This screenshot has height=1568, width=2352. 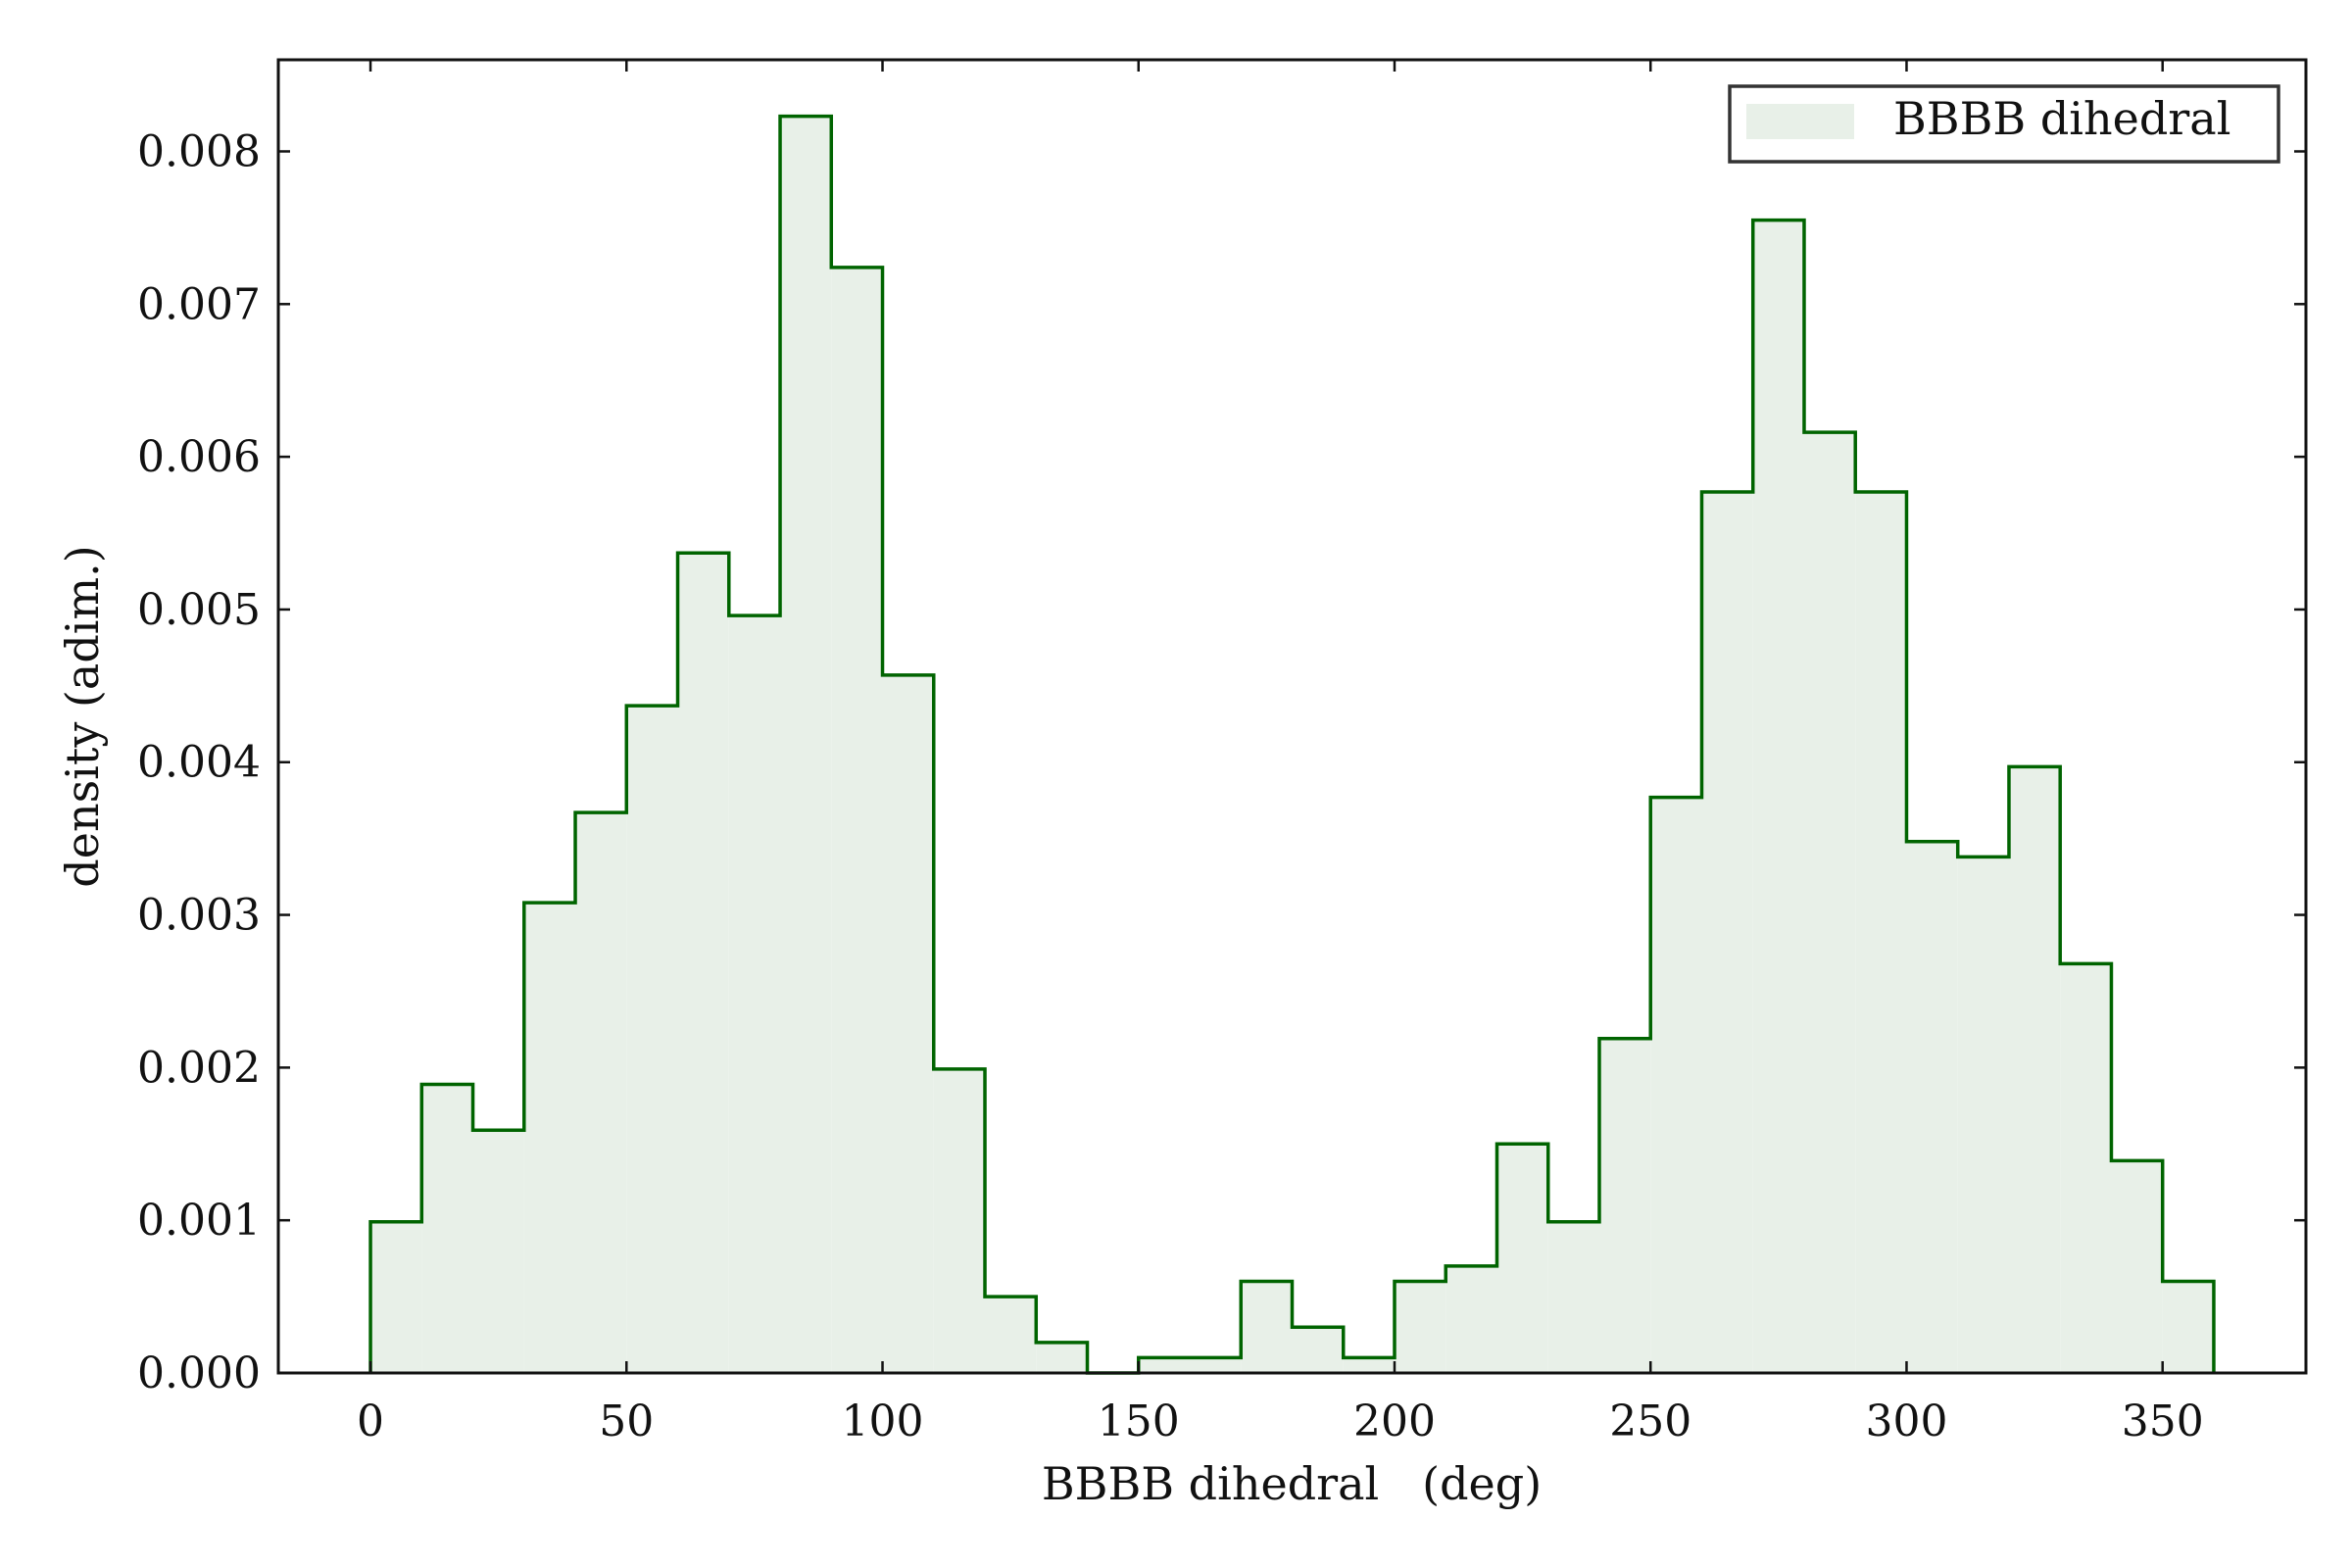 I want to click on x-tick-label: 50, so click(x=626, y=1421).